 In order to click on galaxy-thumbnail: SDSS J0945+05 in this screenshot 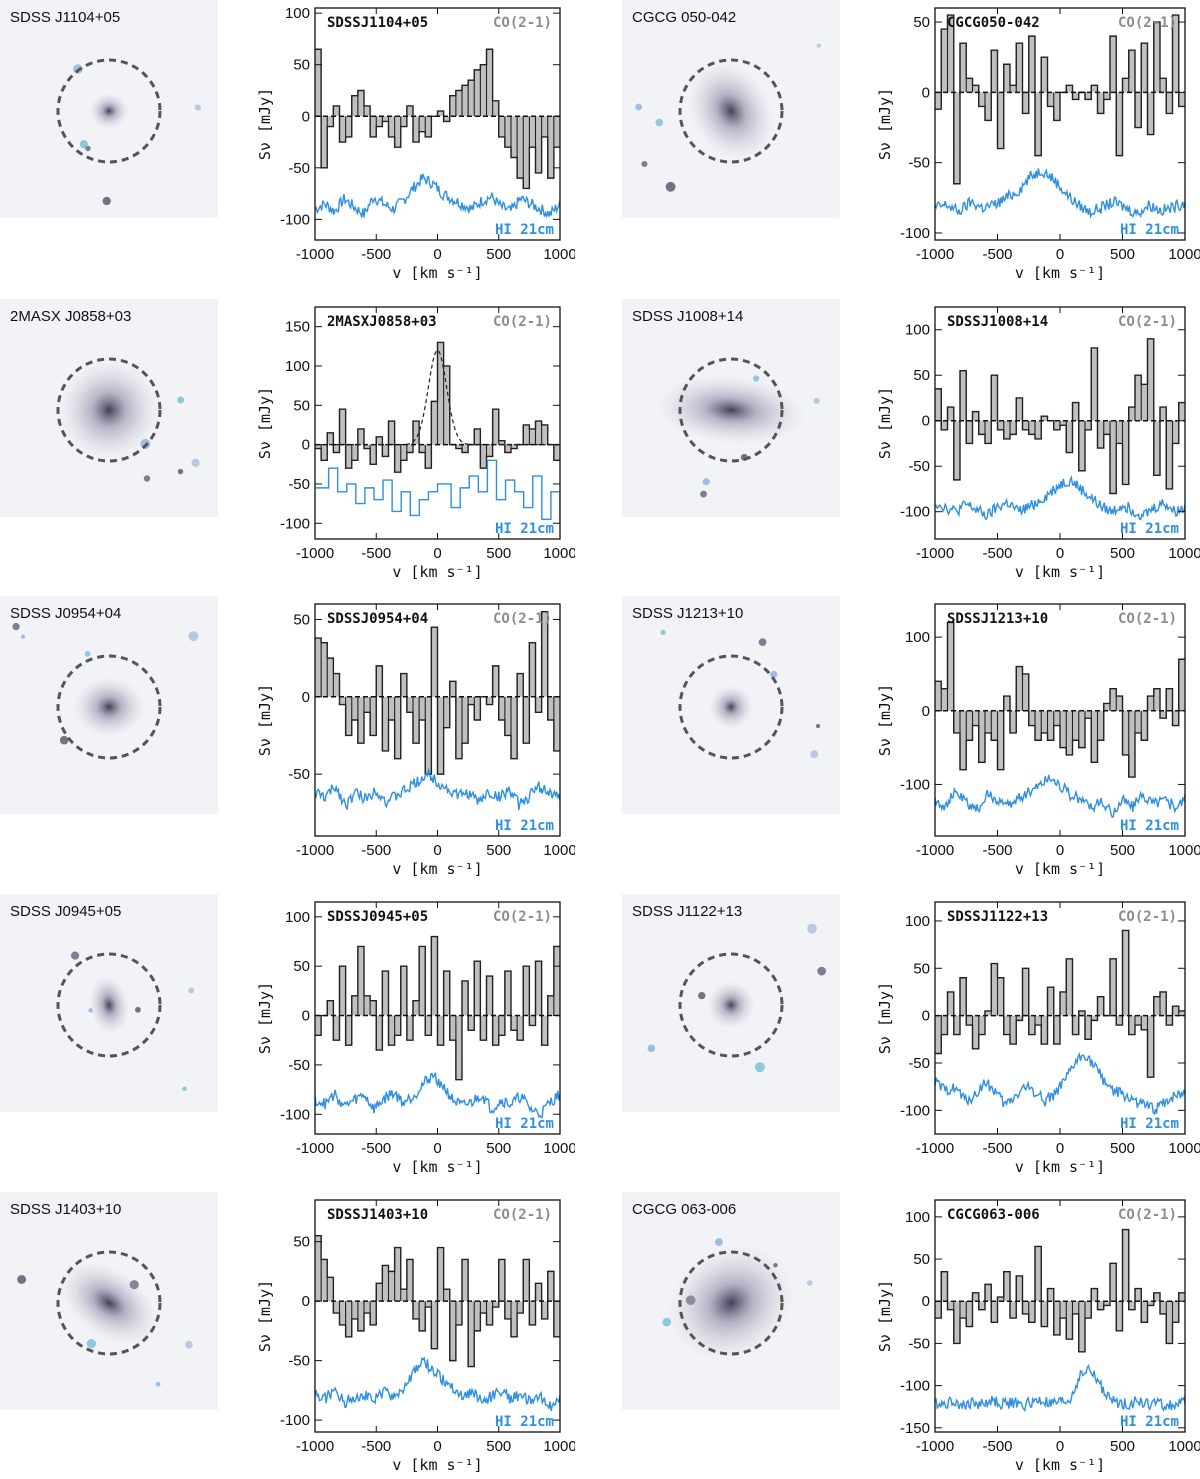, I will do `click(109, 1003)`.